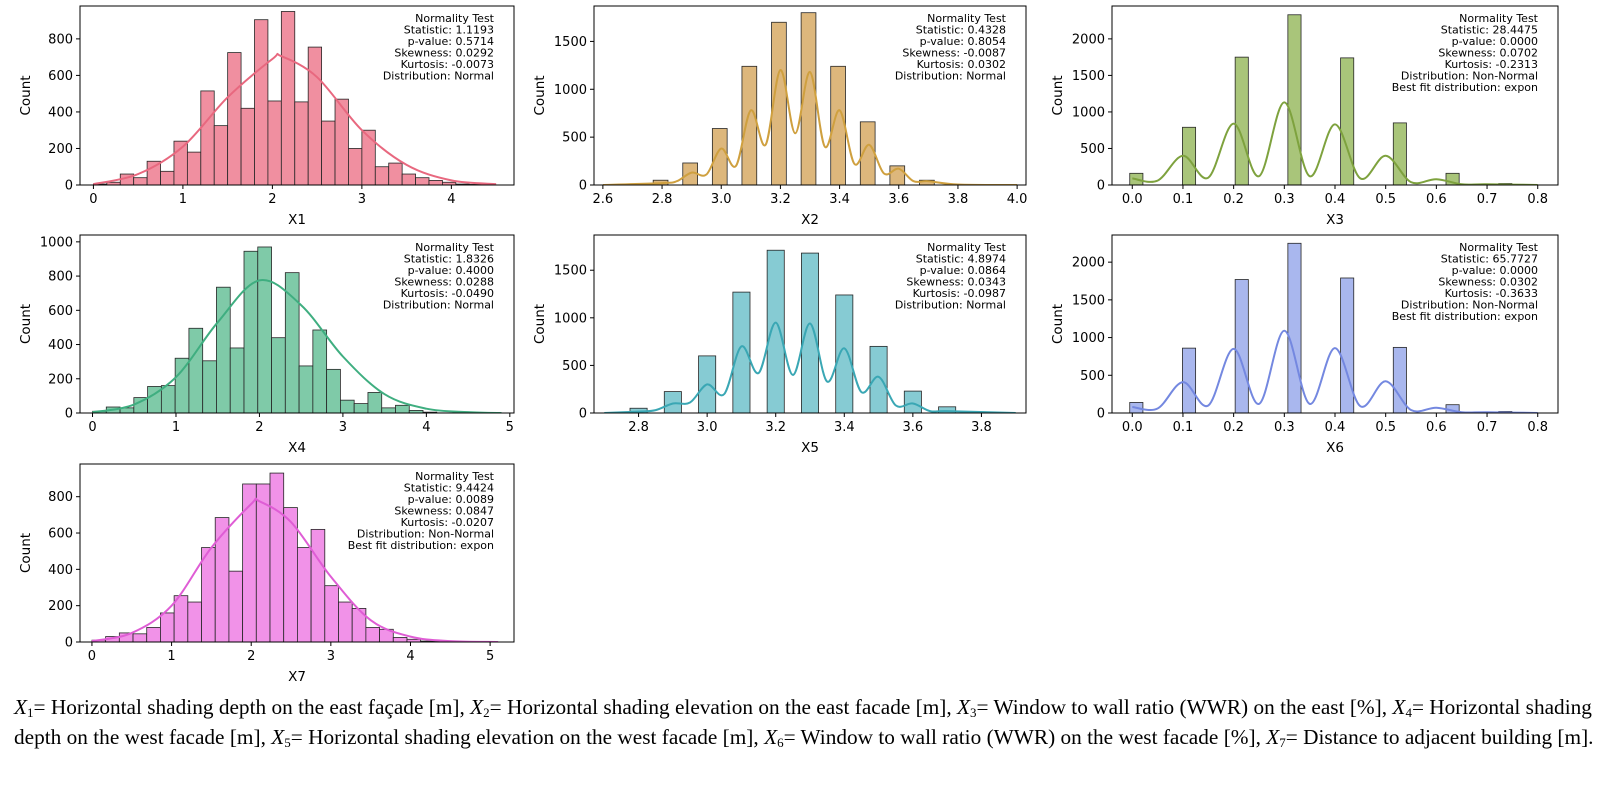 Image resolution: width=1600 pixels, height=798 pixels. Describe the element at coordinates (1385, 427) in the screenshot. I see `x-tick-label: 0.5` at that location.